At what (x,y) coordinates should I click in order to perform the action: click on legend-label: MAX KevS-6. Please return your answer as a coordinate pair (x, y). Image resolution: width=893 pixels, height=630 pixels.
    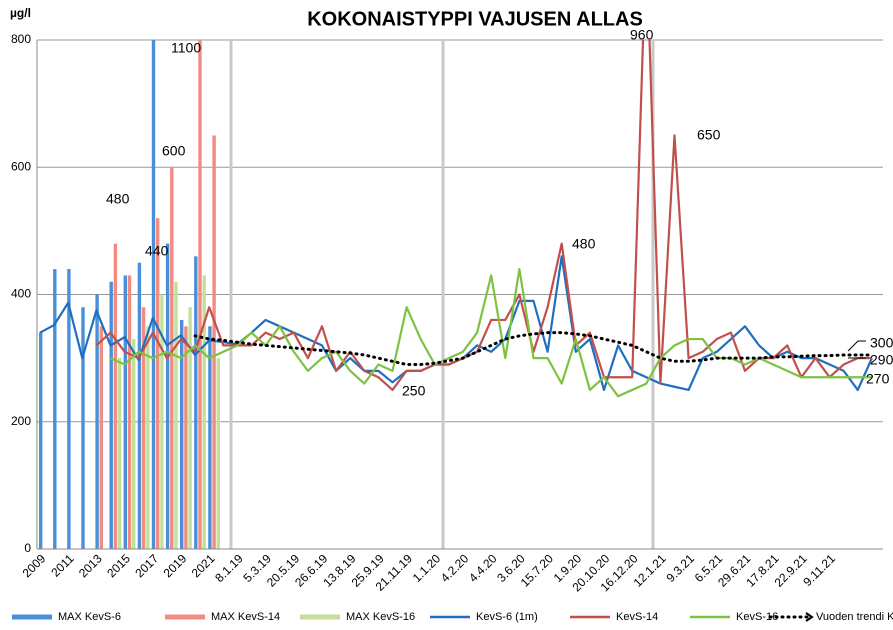
    Looking at the image, I should click on (89, 617).